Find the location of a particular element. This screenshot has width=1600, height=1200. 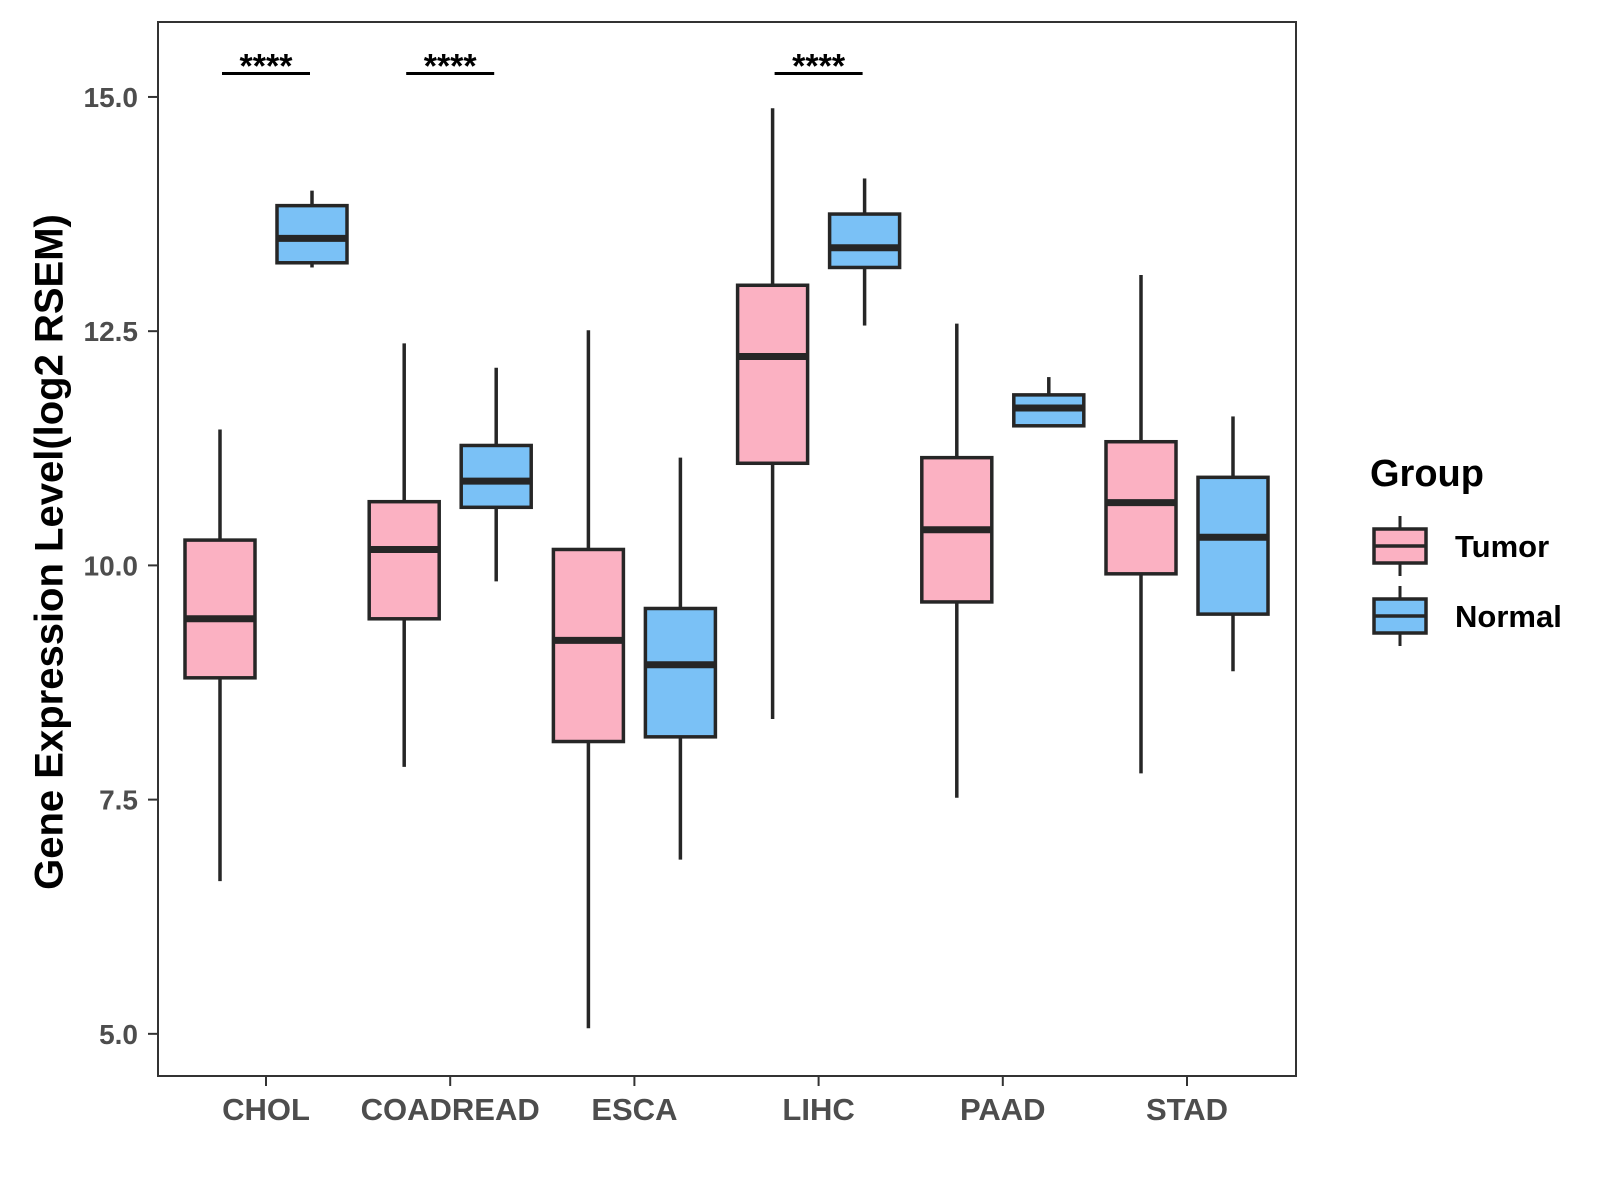

box-tumor-chol is located at coordinates (220, 655).